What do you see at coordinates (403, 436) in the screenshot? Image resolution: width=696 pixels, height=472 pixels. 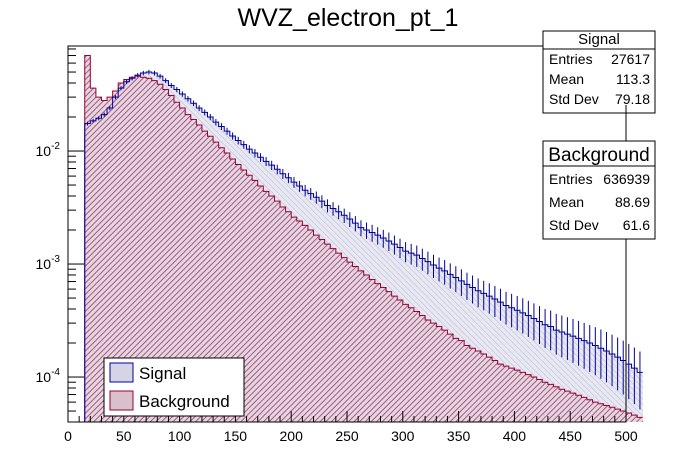 I see `x-tick-label: 300` at bounding box center [403, 436].